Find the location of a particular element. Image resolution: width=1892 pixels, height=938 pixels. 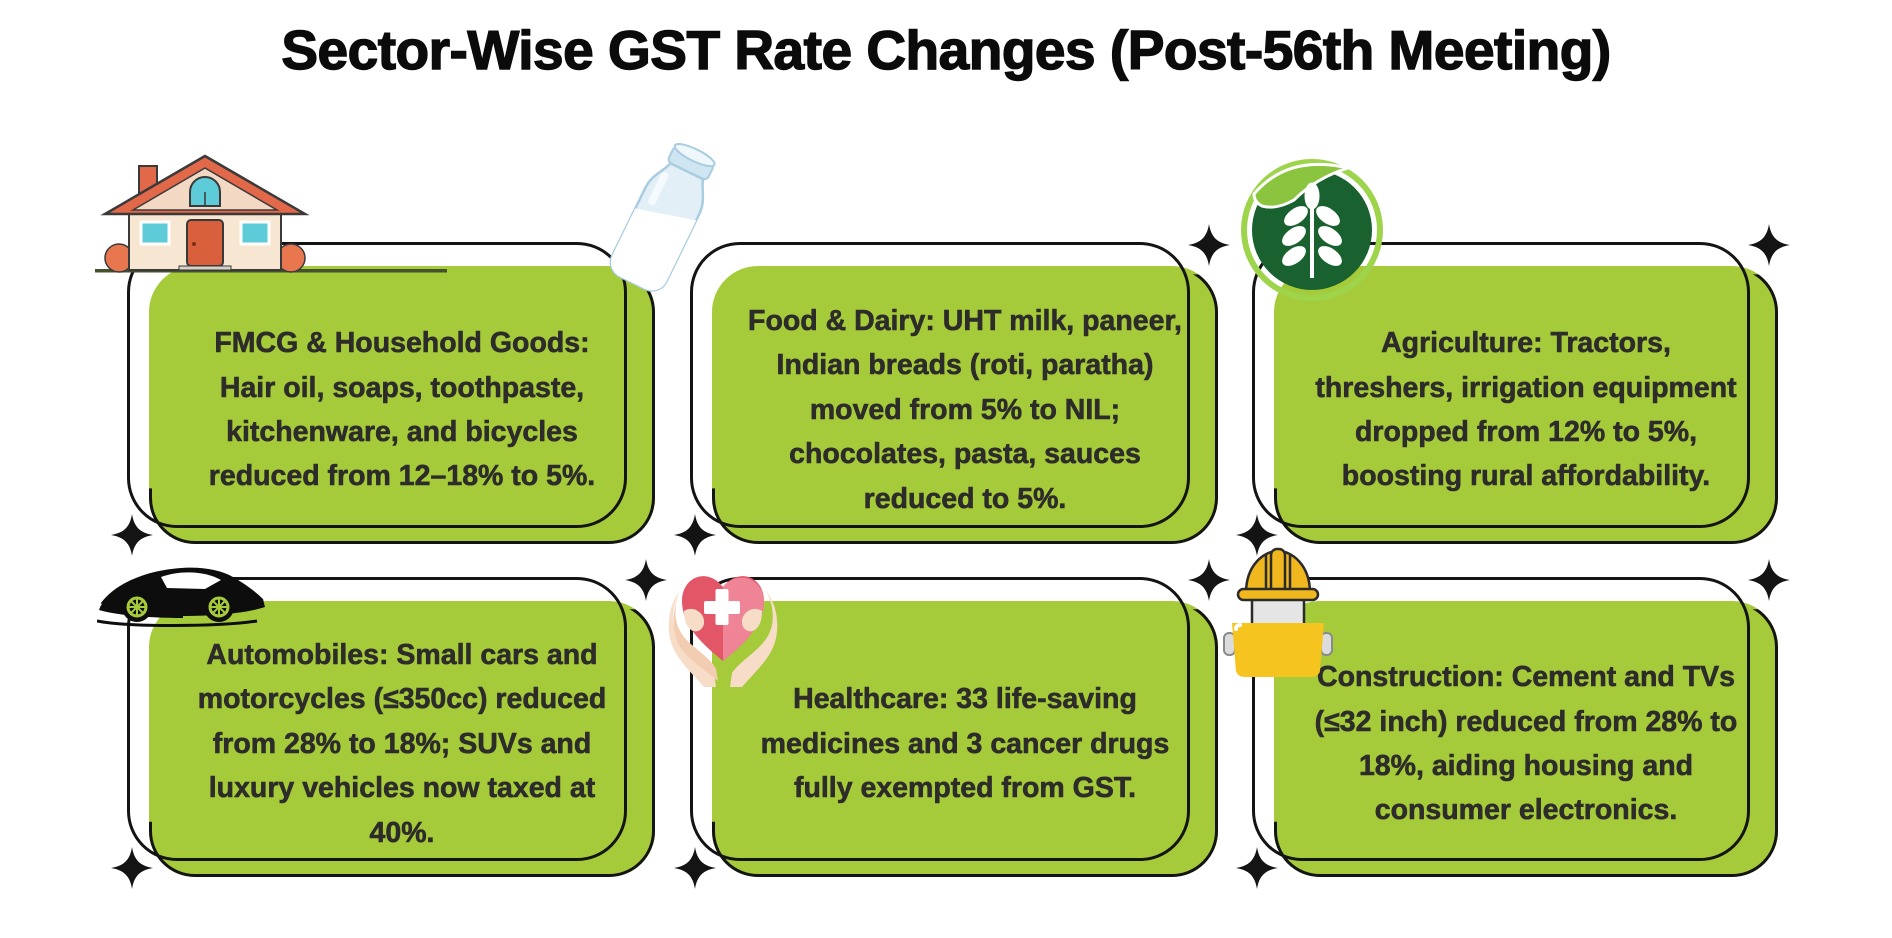

window-left is located at coordinates (155, 233).